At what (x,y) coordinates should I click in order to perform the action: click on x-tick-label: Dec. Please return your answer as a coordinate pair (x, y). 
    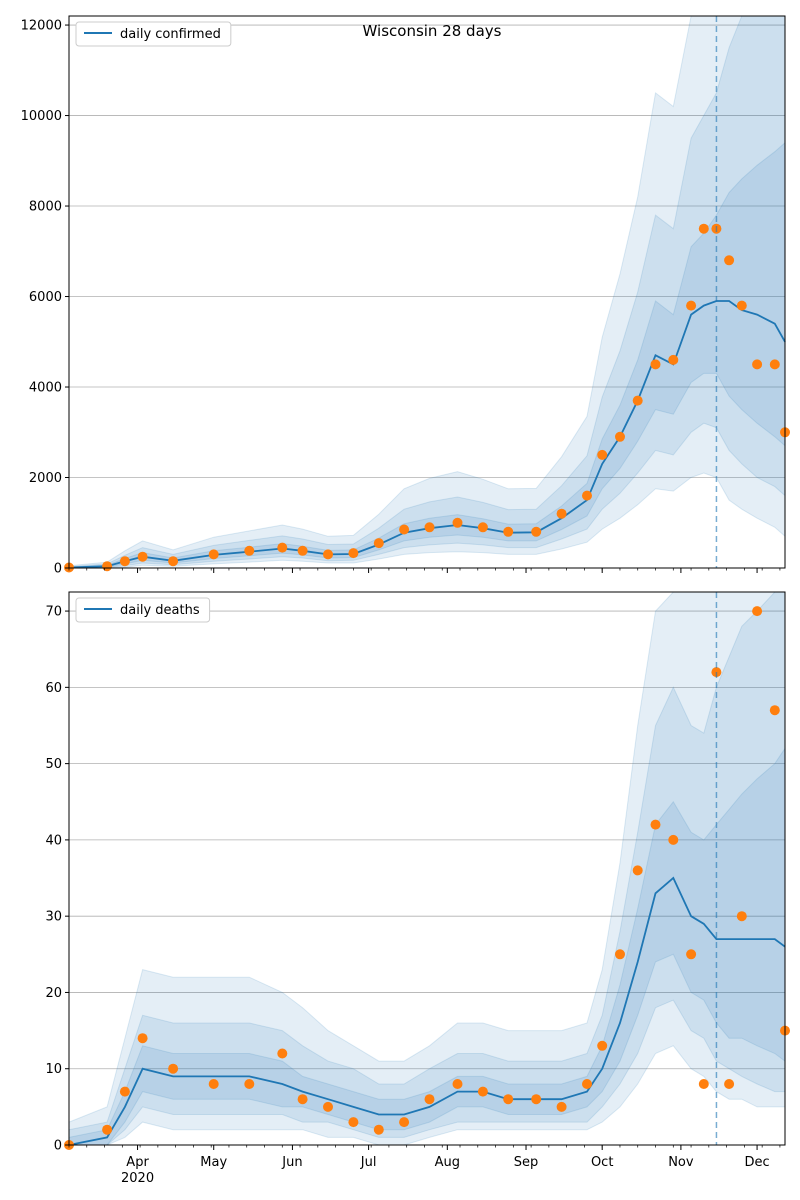
    Looking at the image, I should click on (756, 1162).